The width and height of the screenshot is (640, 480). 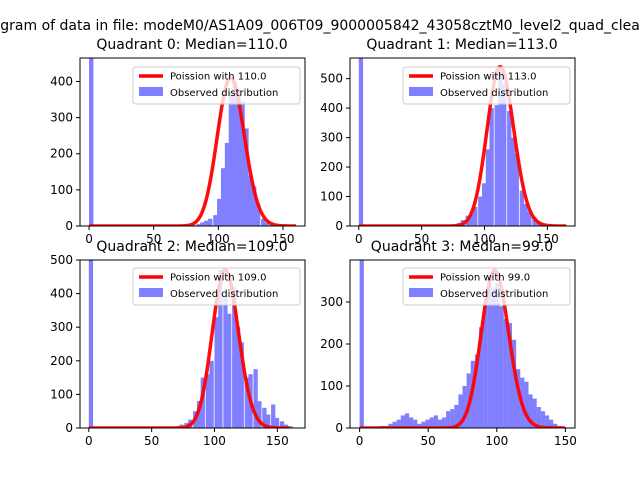 I want to click on x-tick-label: 50, so click(x=153, y=239).